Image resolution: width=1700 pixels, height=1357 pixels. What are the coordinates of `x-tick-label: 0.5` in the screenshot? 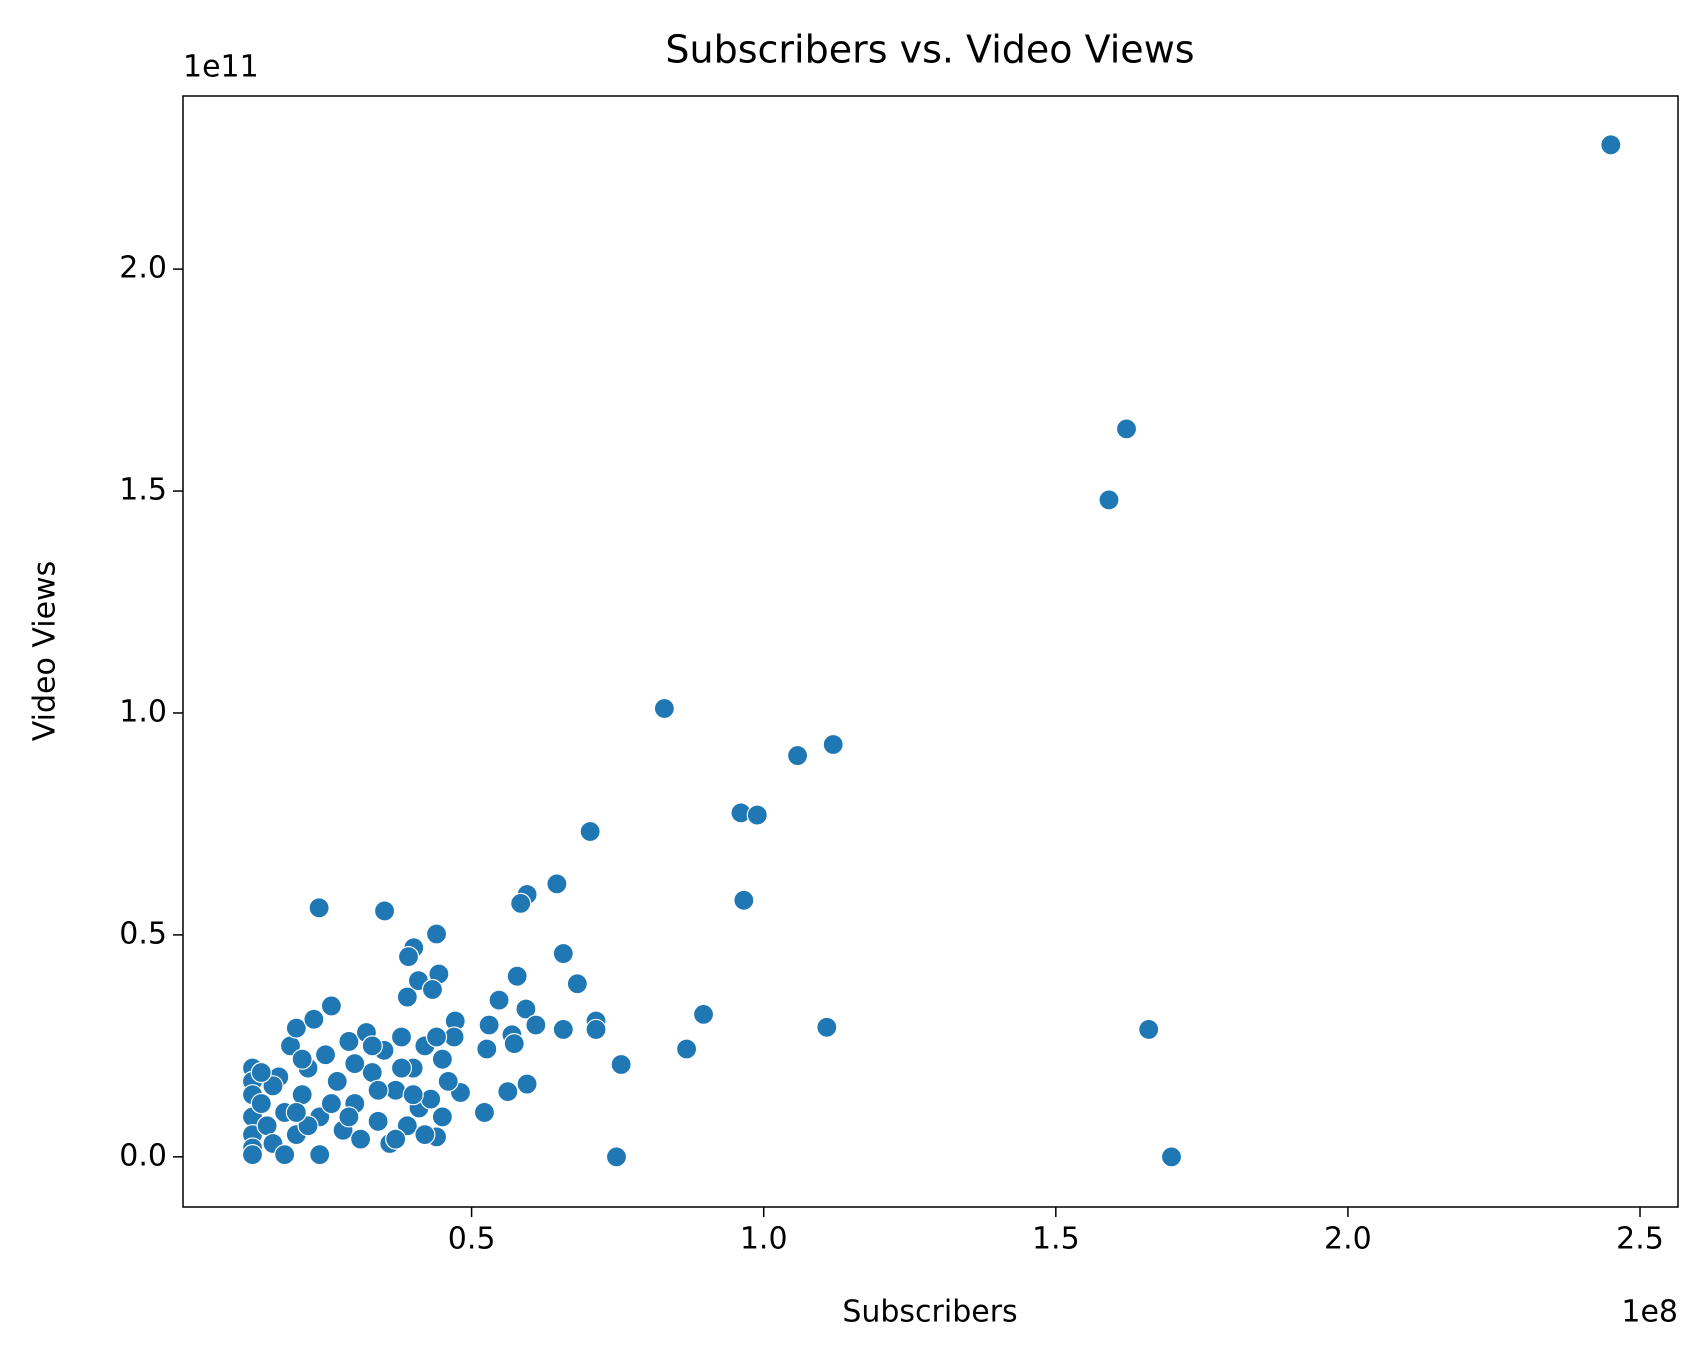 It's located at (472, 1239).